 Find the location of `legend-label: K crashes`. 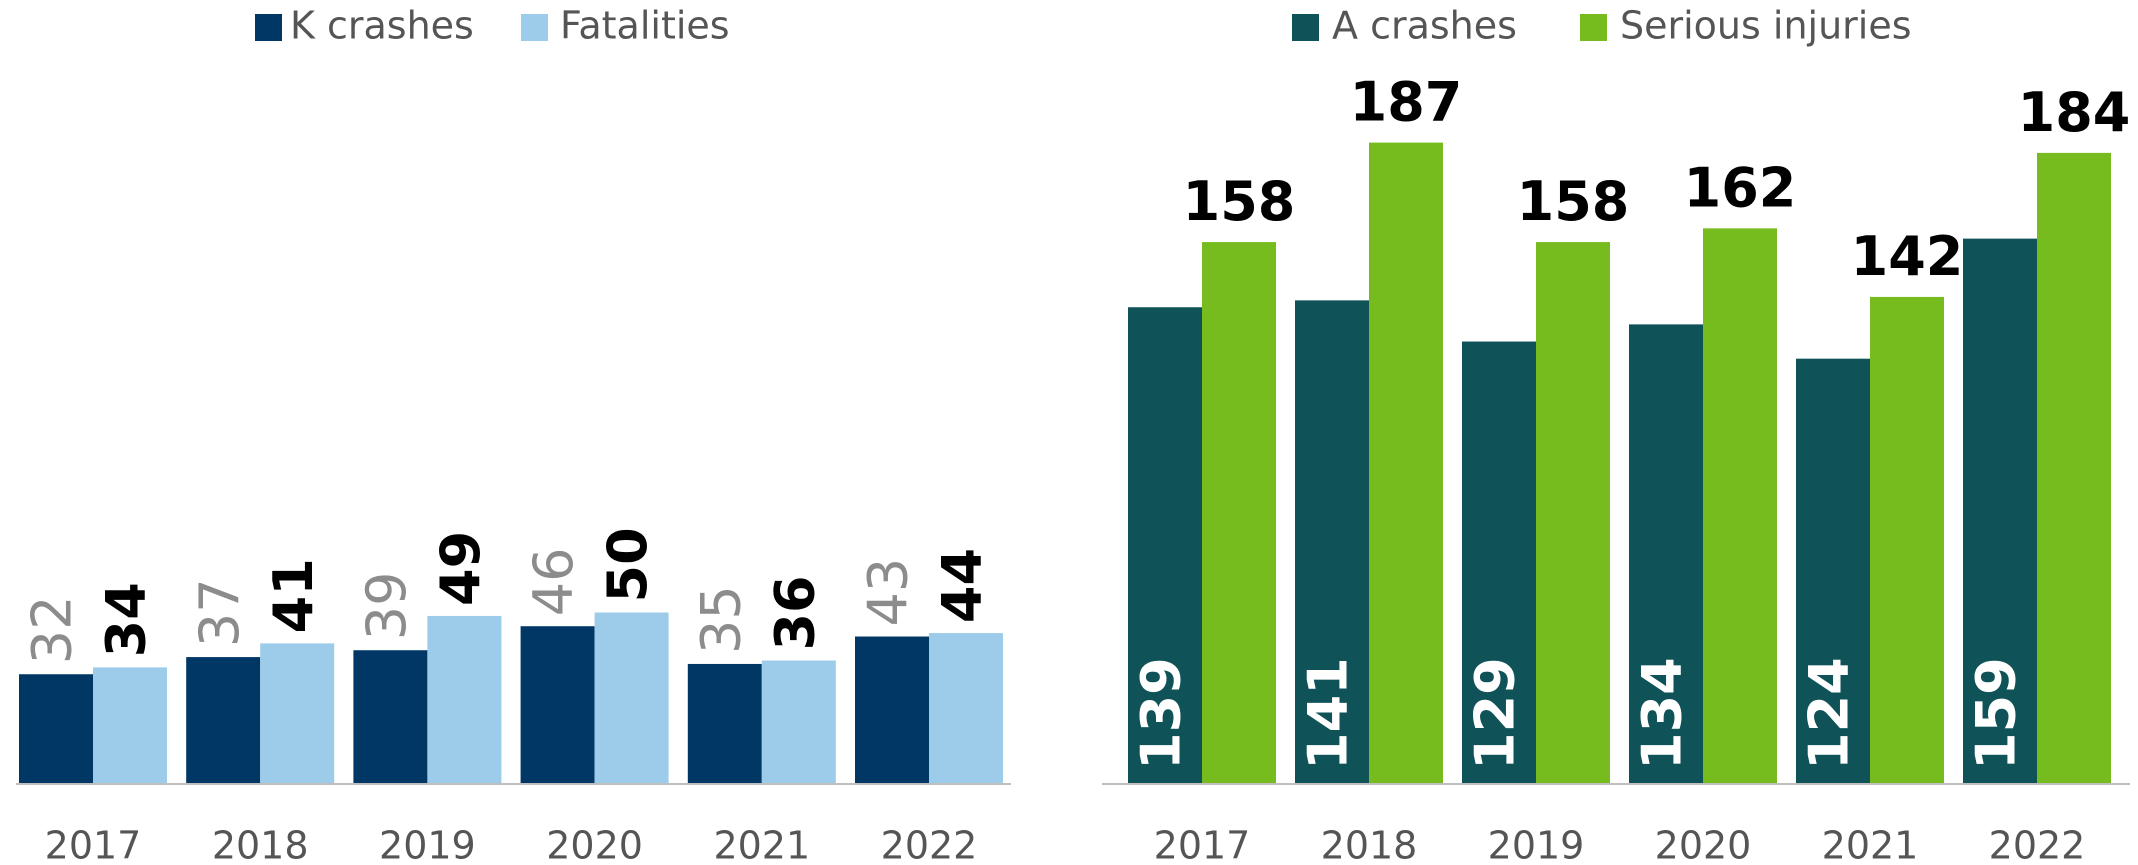

legend-label: K crashes is located at coordinates (382, 26).